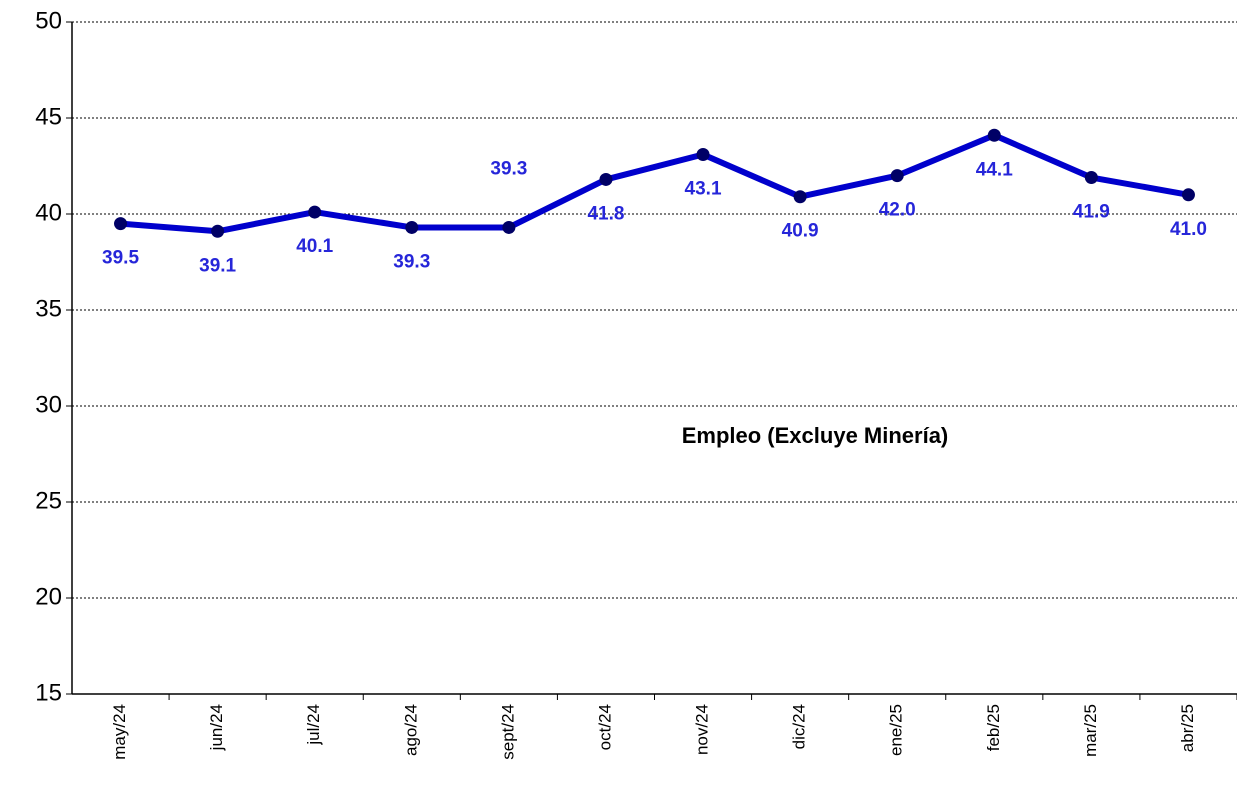 The width and height of the screenshot is (1237, 787). What do you see at coordinates (1188, 229) in the screenshot?
I see `data-label: 41.0` at bounding box center [1188, 229].